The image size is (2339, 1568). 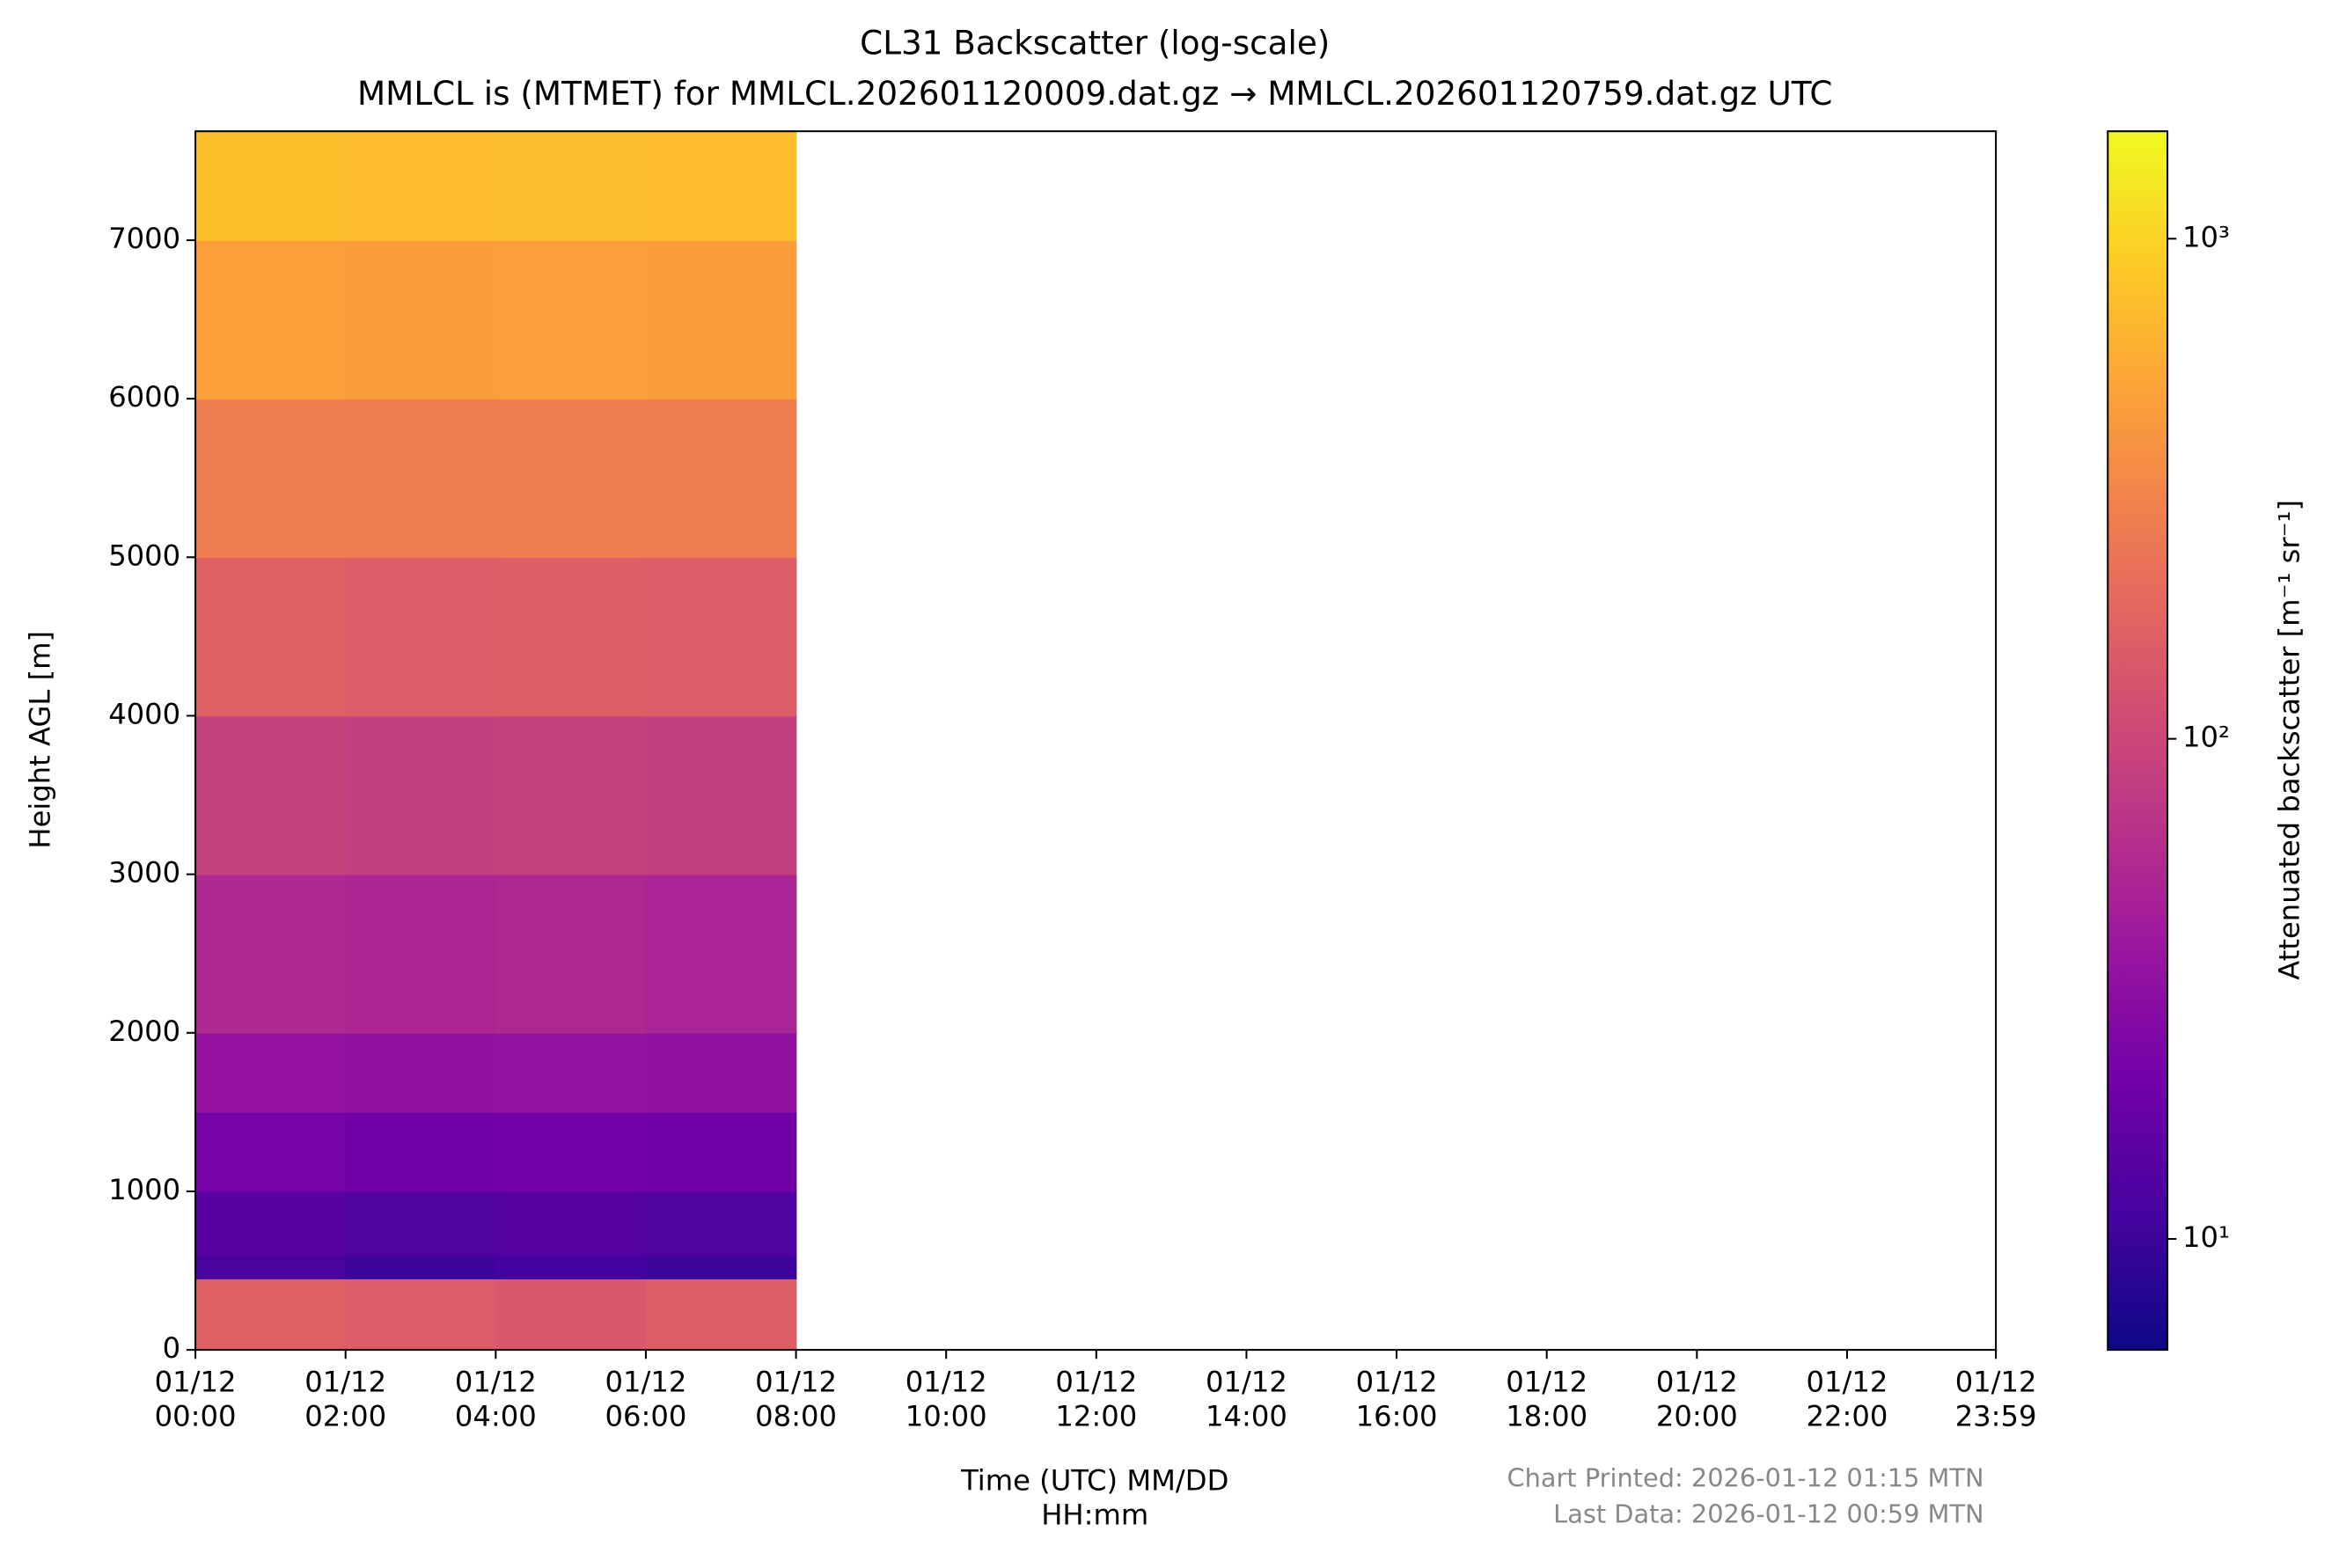 I want to click on x-axis-label: Time (UTC) MM/DD HH:mm, so click(x=1095, y=1498).